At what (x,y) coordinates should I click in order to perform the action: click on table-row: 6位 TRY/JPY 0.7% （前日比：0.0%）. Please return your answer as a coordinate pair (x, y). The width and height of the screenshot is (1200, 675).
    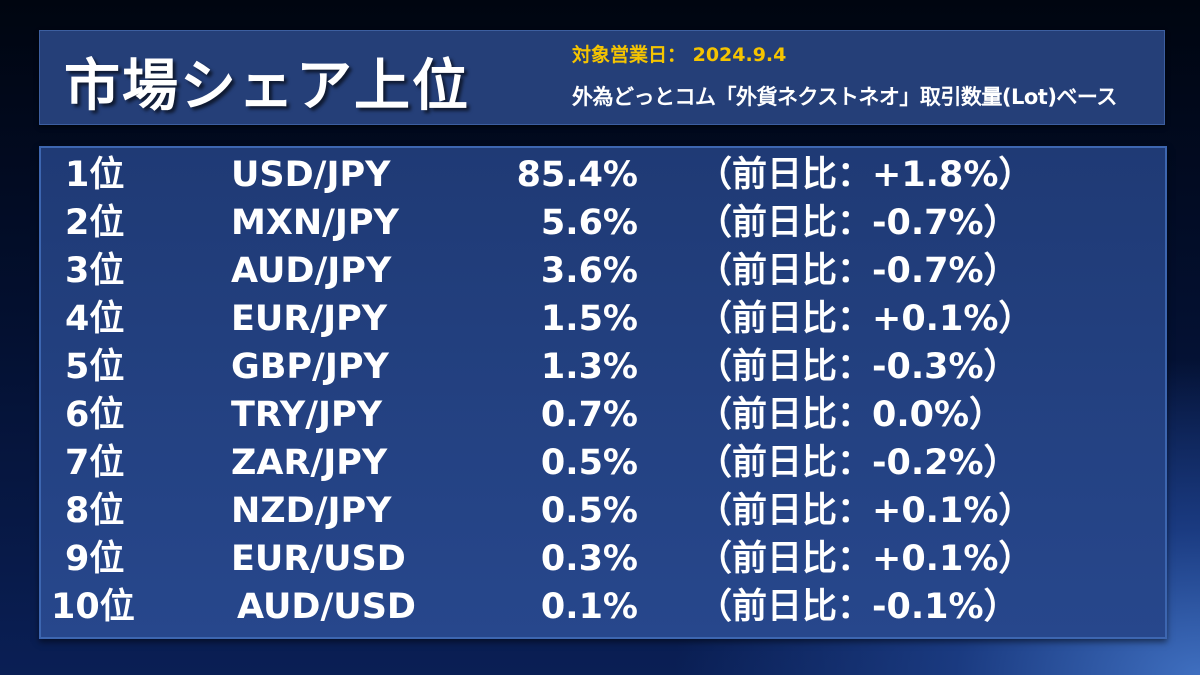
    Looking at the image, I should click on (603, 415).